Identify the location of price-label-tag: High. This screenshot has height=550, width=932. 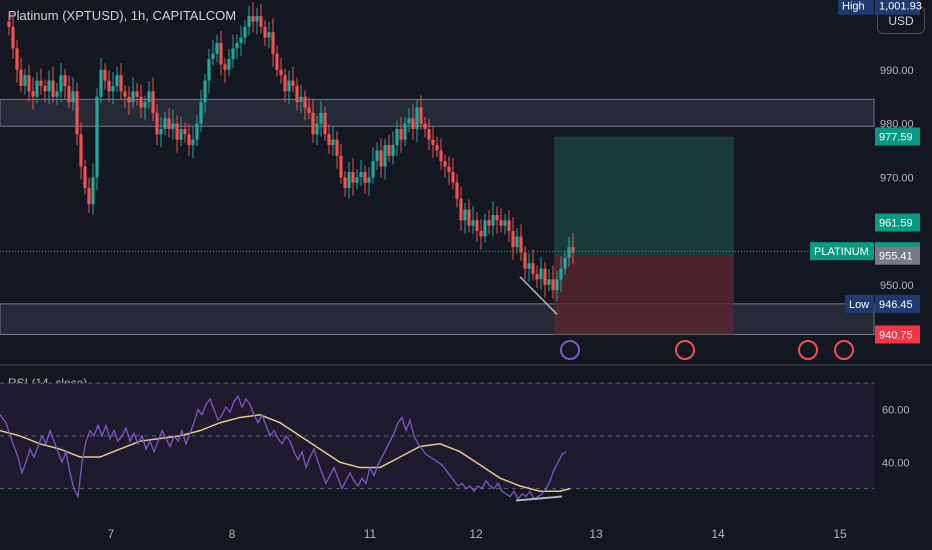
(853, 7).